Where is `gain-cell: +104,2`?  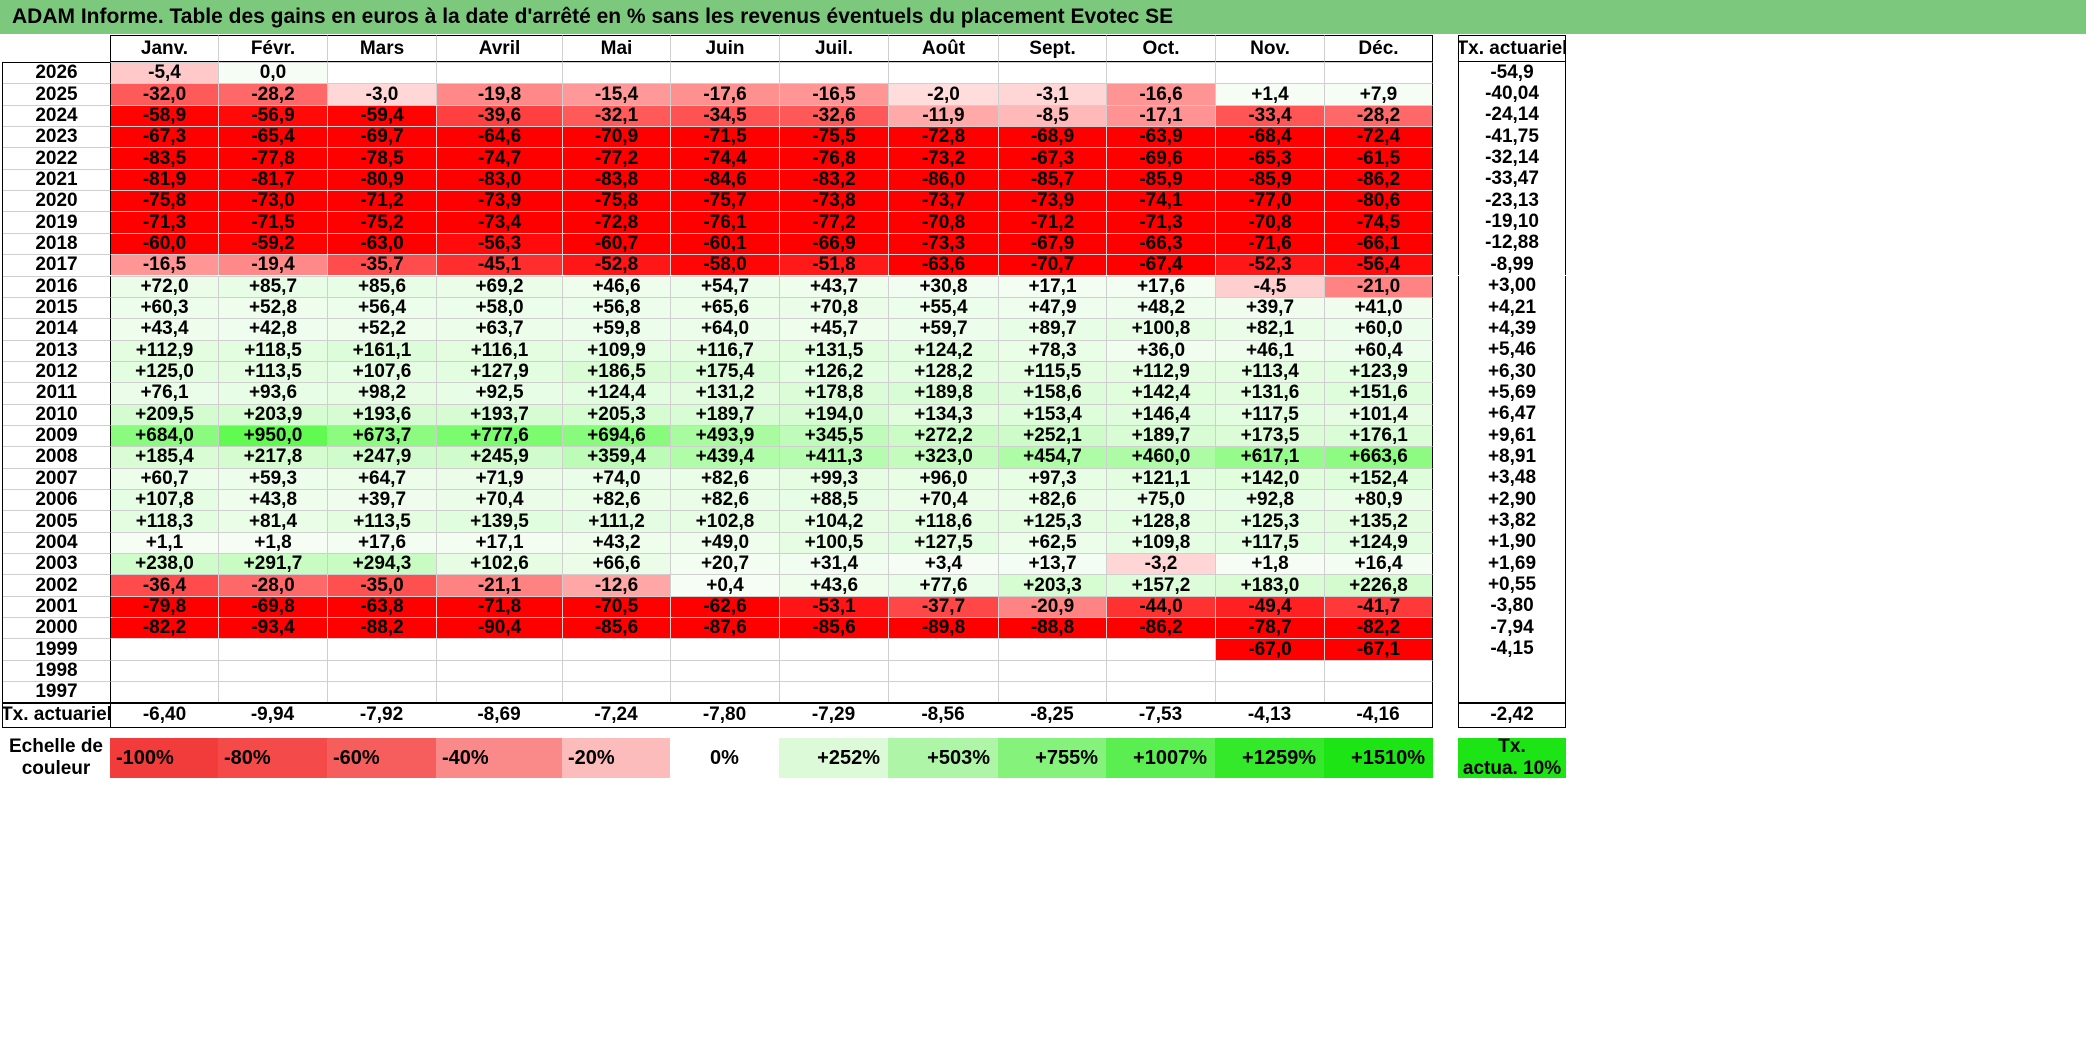
gain-cell: +104,2 is located at coordinates (833, 521).